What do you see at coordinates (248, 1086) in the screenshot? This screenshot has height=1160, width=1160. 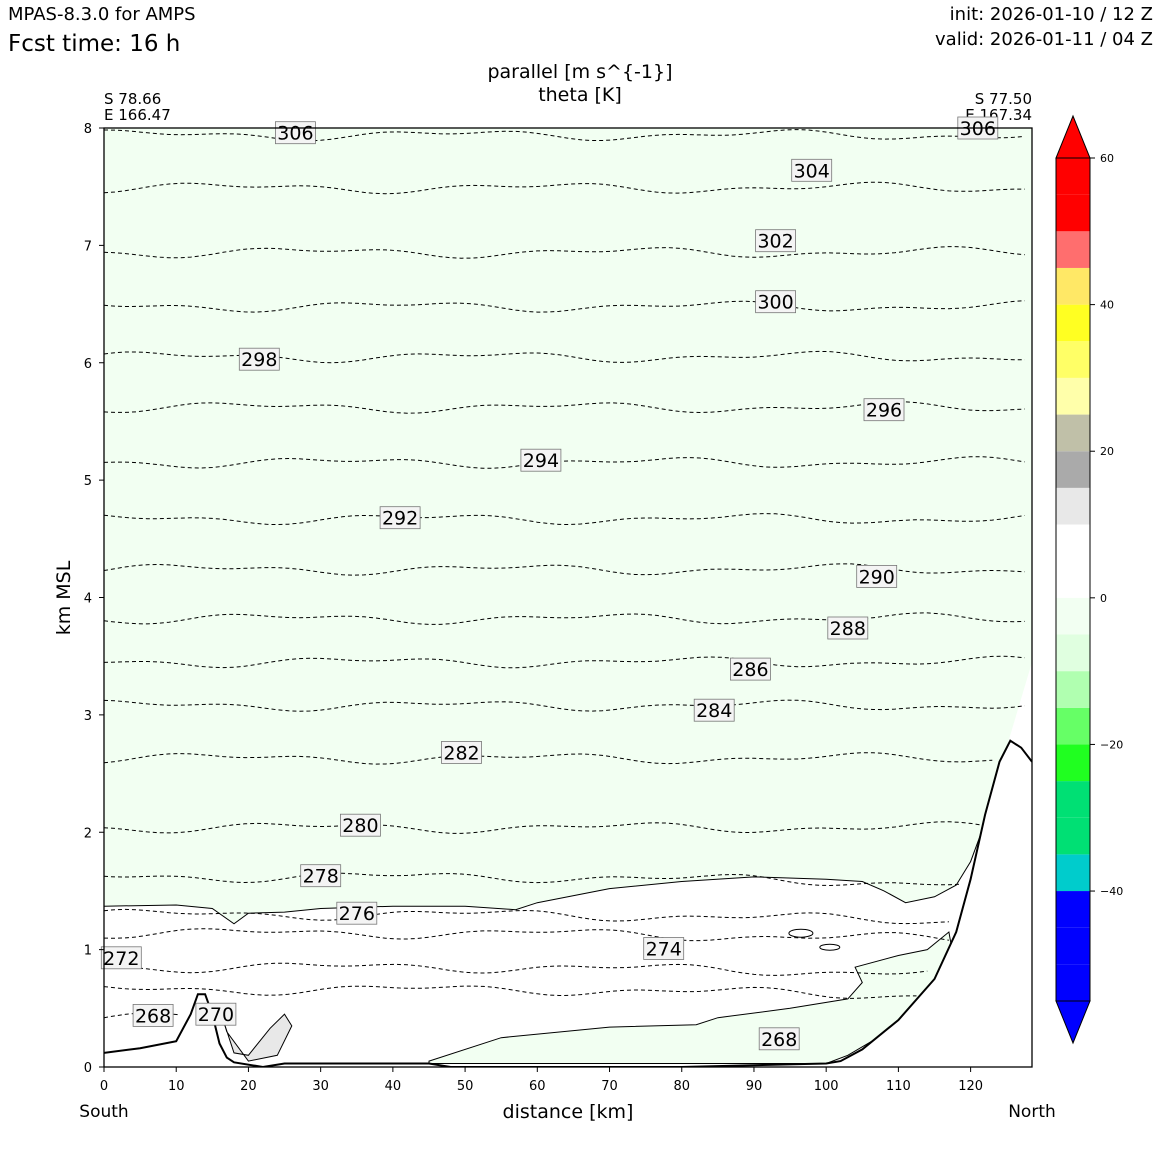 I see `x-tick-label-20: 20` at bounding box center [248, 1086].